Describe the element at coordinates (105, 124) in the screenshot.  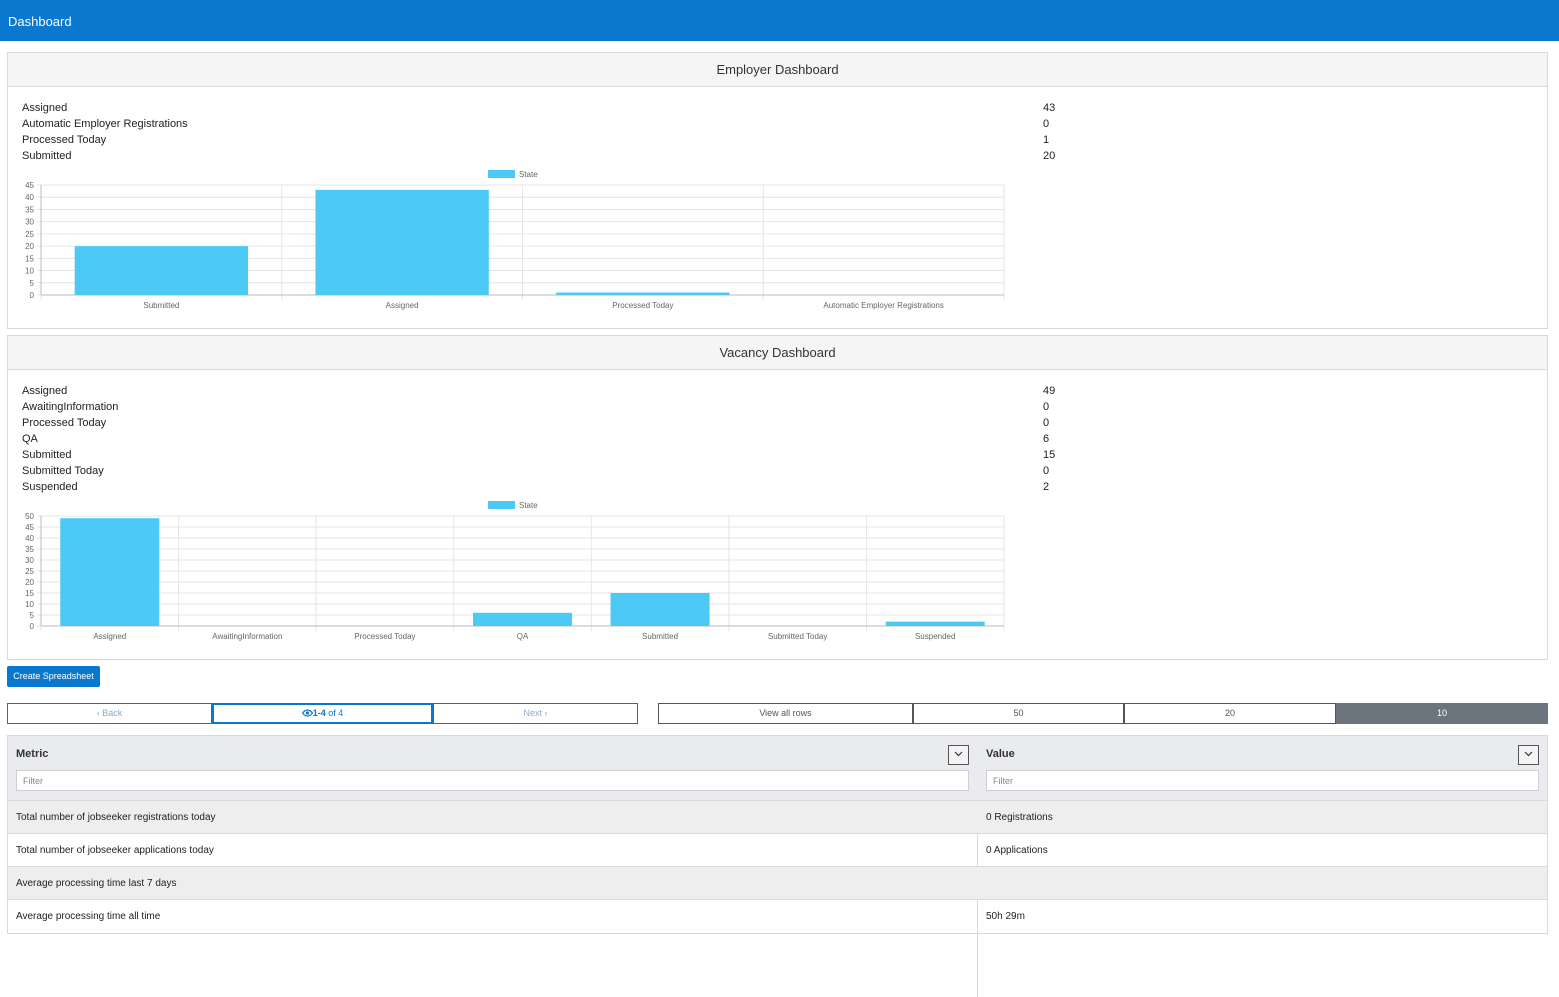
I see `stat-label: Automatic Employer Registrations` at that location.